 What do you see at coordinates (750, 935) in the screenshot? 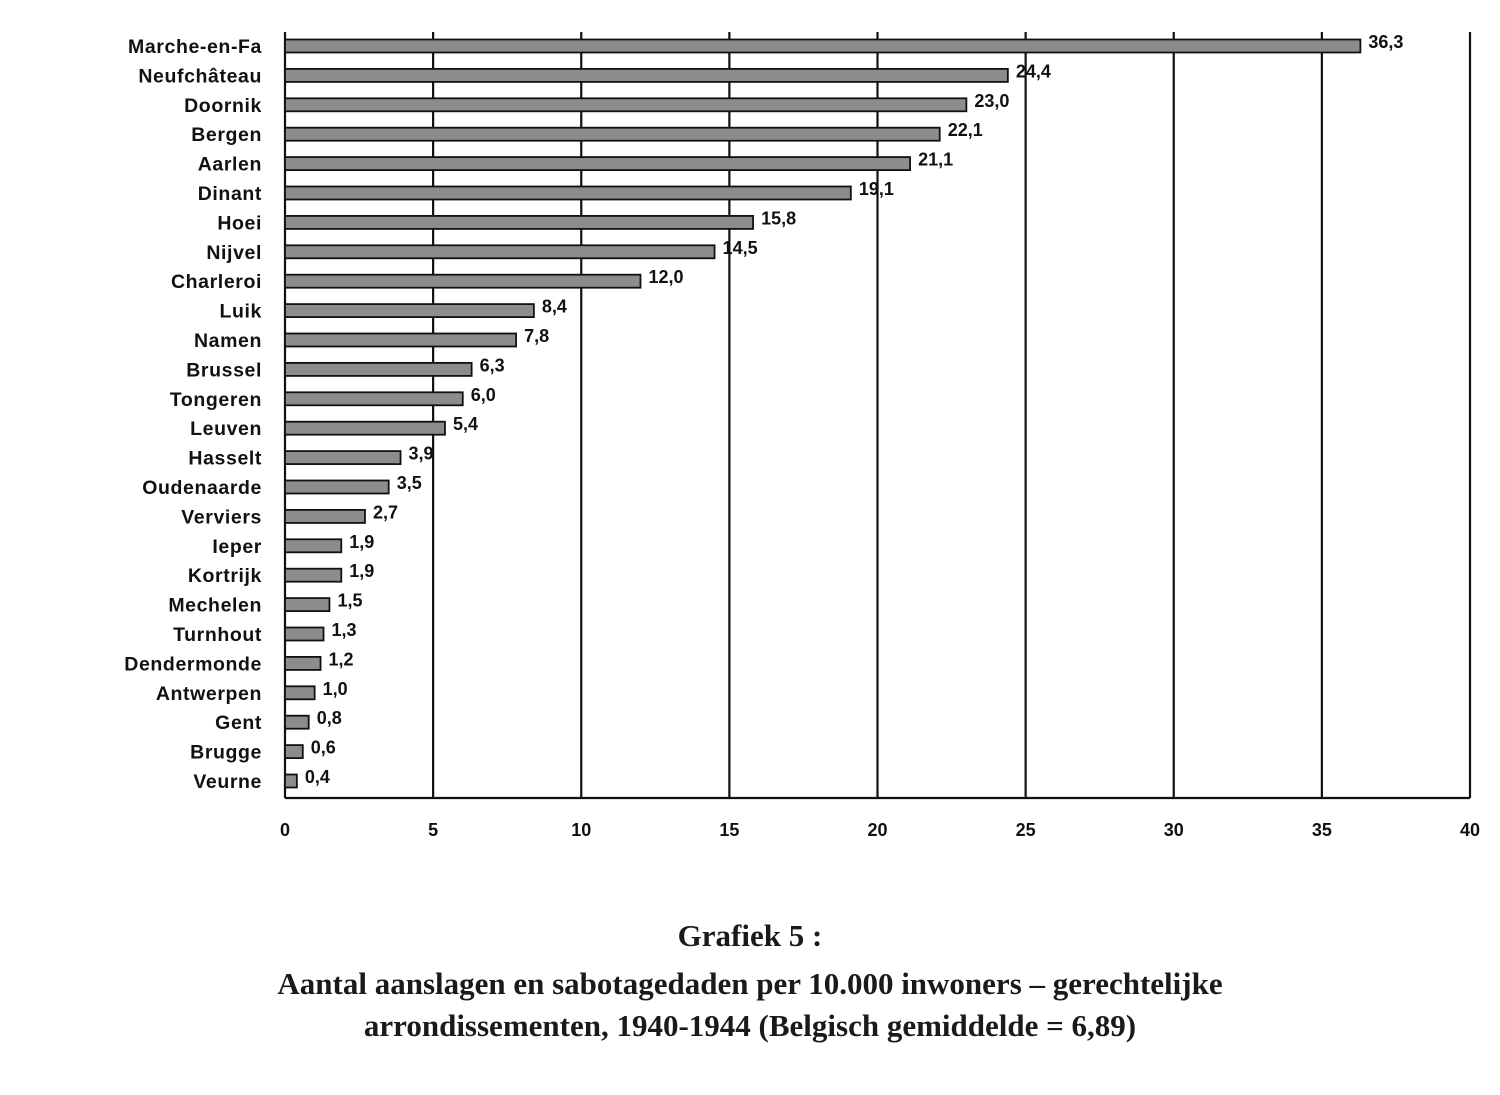
I see `chart-caption-number: Grafiek 5 :` at bounding box center [750, 935].